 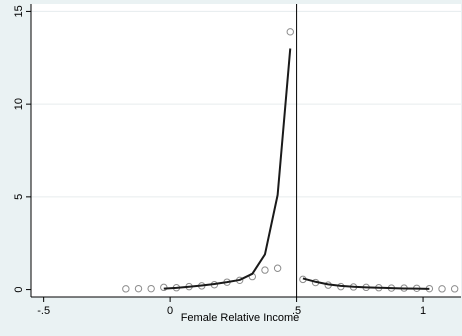 I want to click on x-tick-label: 1, so click(x=423, y=311).